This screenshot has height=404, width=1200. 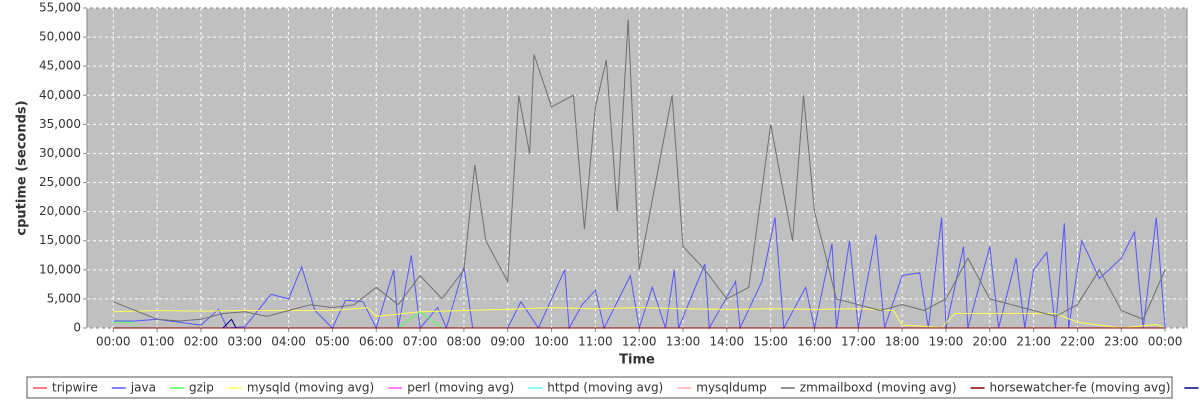 I want to click on x-tick-label: 09:00, so click(x=507, y=342).